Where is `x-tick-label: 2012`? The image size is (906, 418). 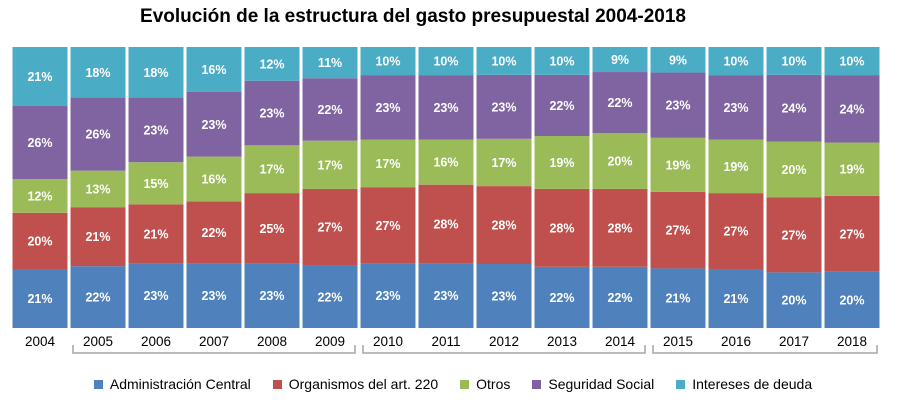 x-tick-label: 2012 is located at coordinates (504, 341).